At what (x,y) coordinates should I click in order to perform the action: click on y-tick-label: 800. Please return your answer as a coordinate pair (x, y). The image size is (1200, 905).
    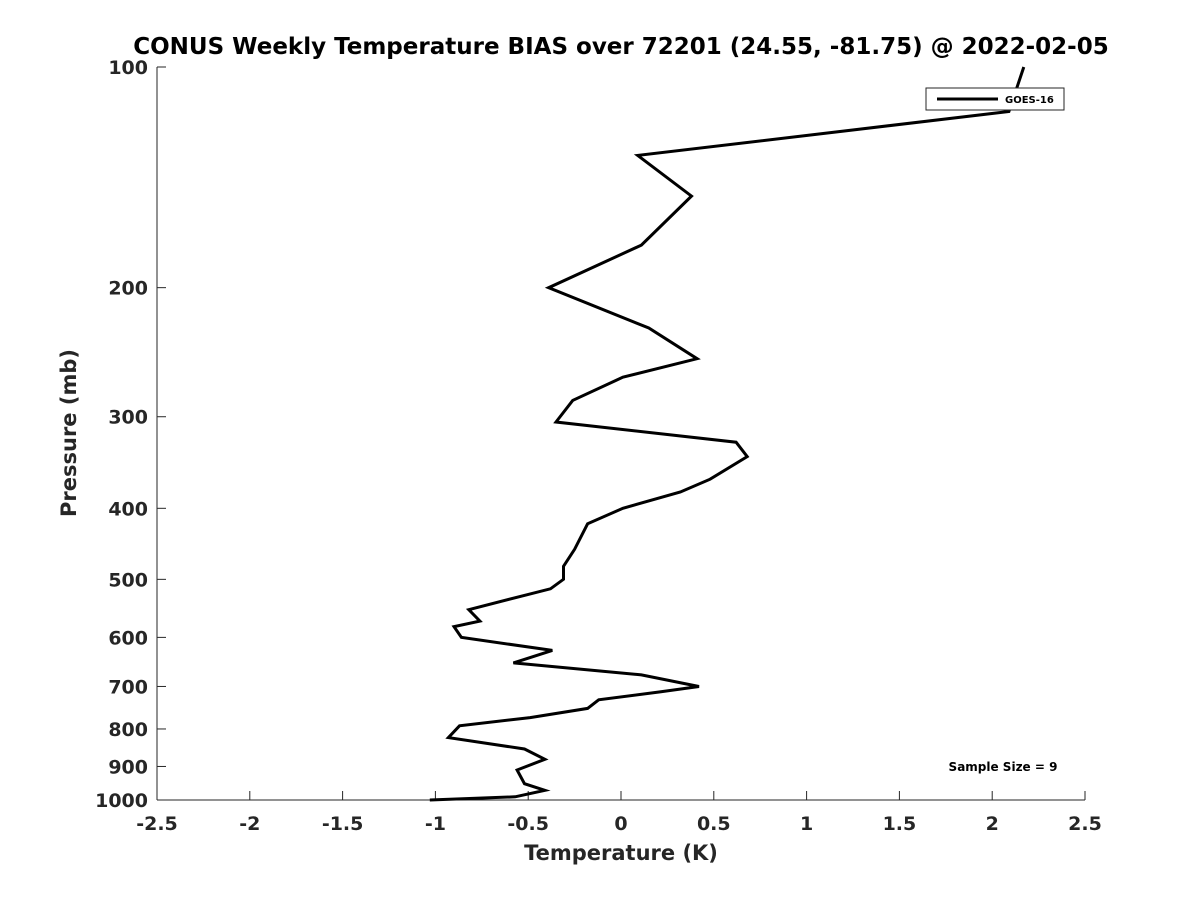
    Looking at the image, I should click on (128, 730).